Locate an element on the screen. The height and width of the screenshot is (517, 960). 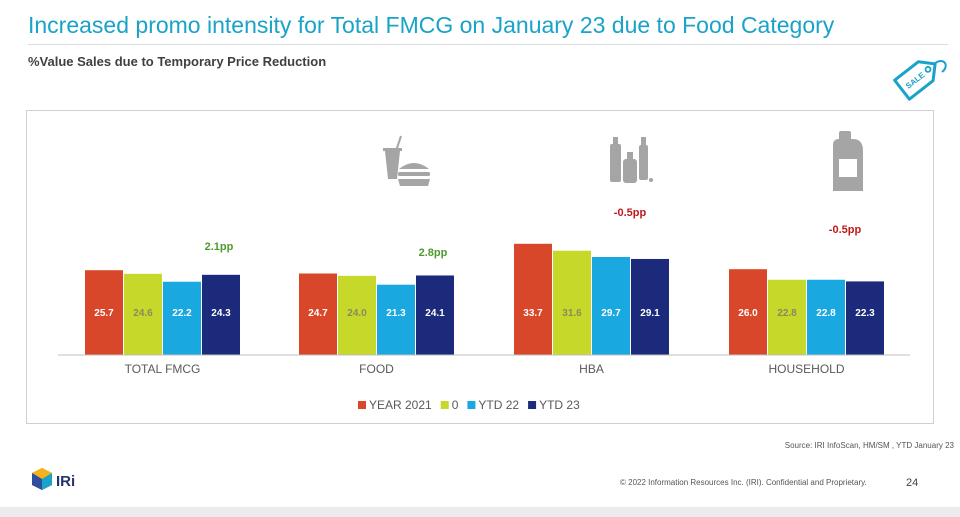
legend-label: YTD 23 is located at coordinates (559, 405).